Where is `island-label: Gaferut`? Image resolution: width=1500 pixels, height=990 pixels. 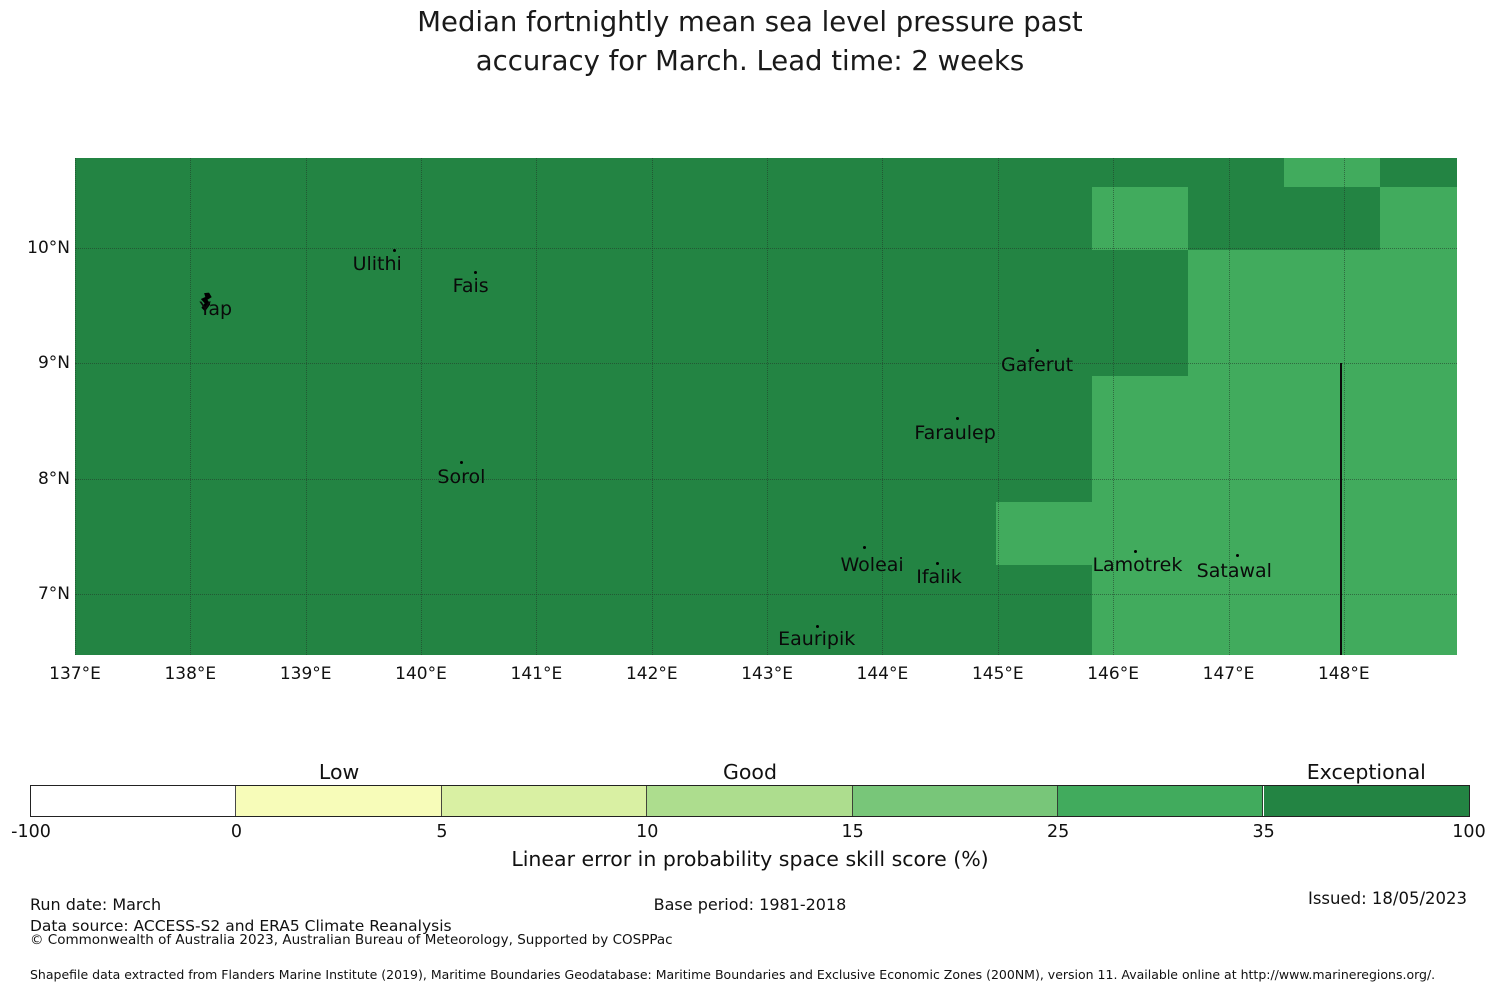
island-label: Gaferut is located at coordinates (1037, 364).